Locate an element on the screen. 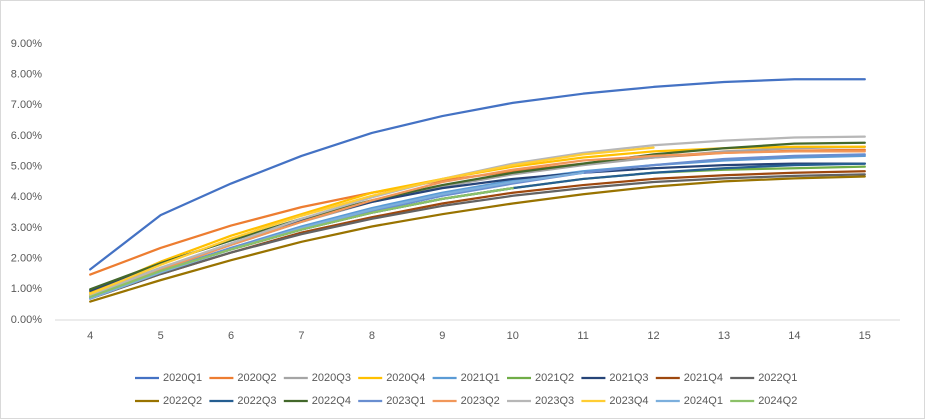  x-tick-label: 8 is located at coordinates (372, 336).